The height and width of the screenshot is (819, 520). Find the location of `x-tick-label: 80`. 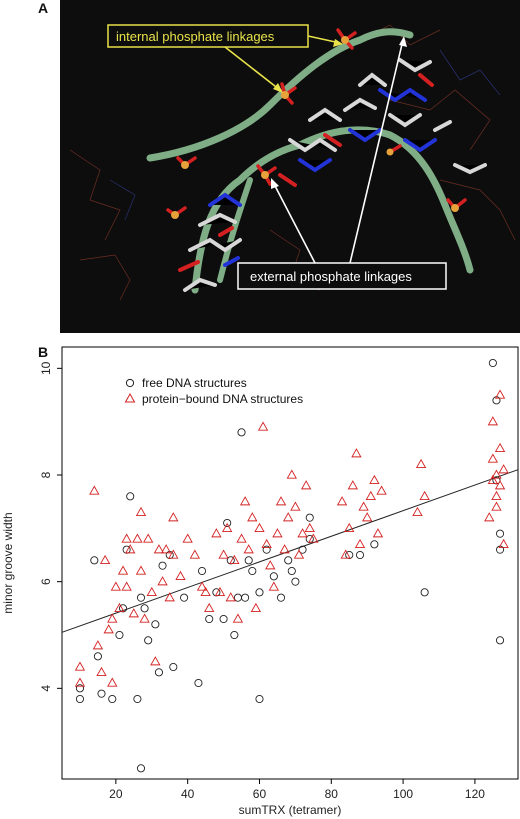

x-tick-label: 80 is located at coordinates (332, 794).